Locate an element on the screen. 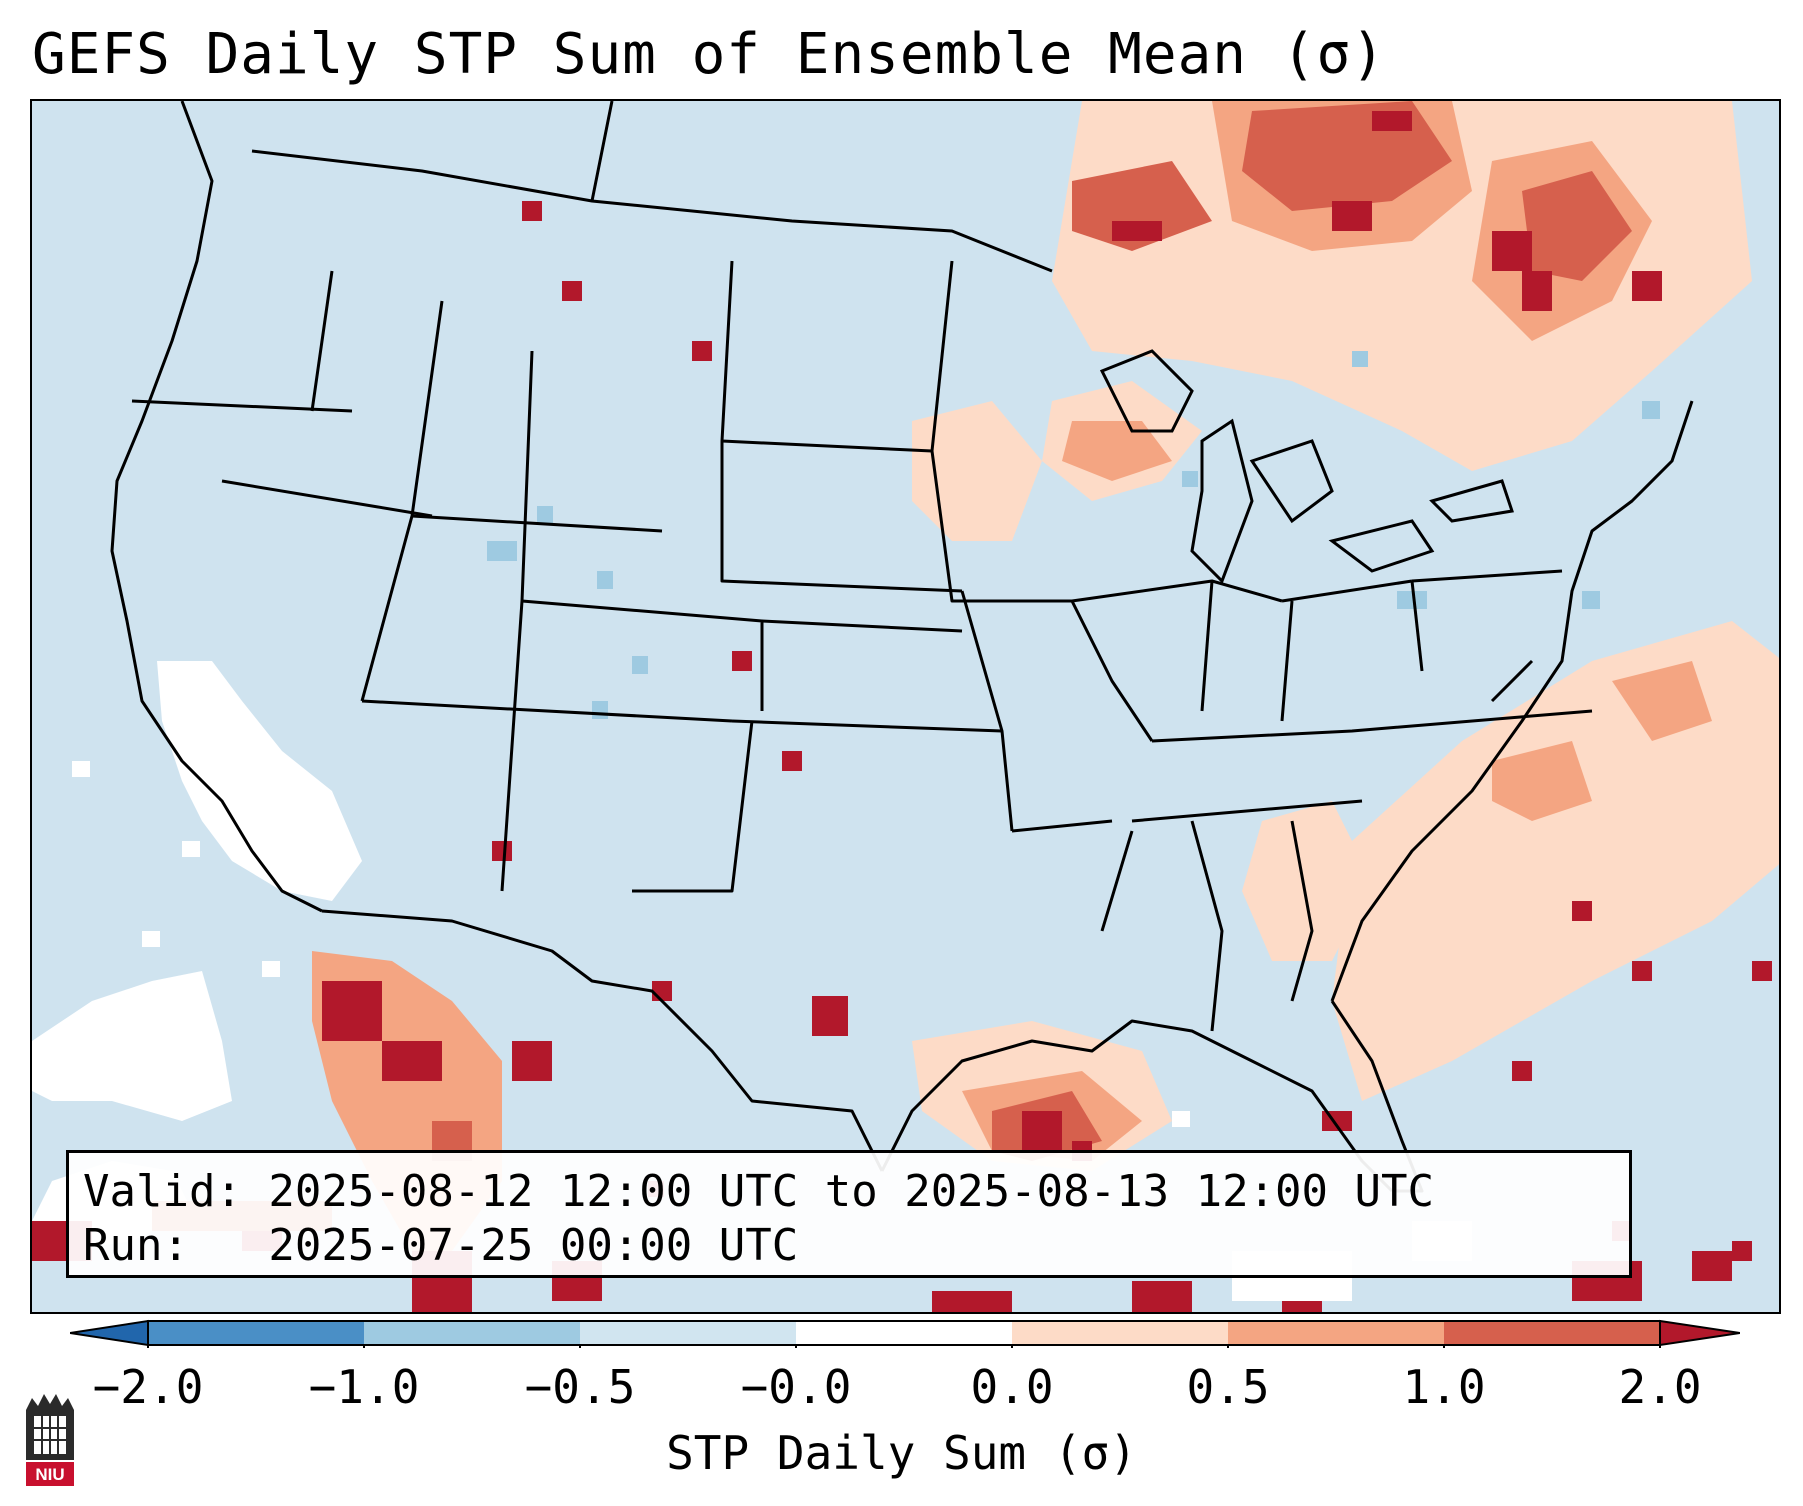 The width and height of the screenshot is (1803, 1506). run-time-text: Run: 2025-07-25 00:00 UTC is located at coordinates (441, 1245).